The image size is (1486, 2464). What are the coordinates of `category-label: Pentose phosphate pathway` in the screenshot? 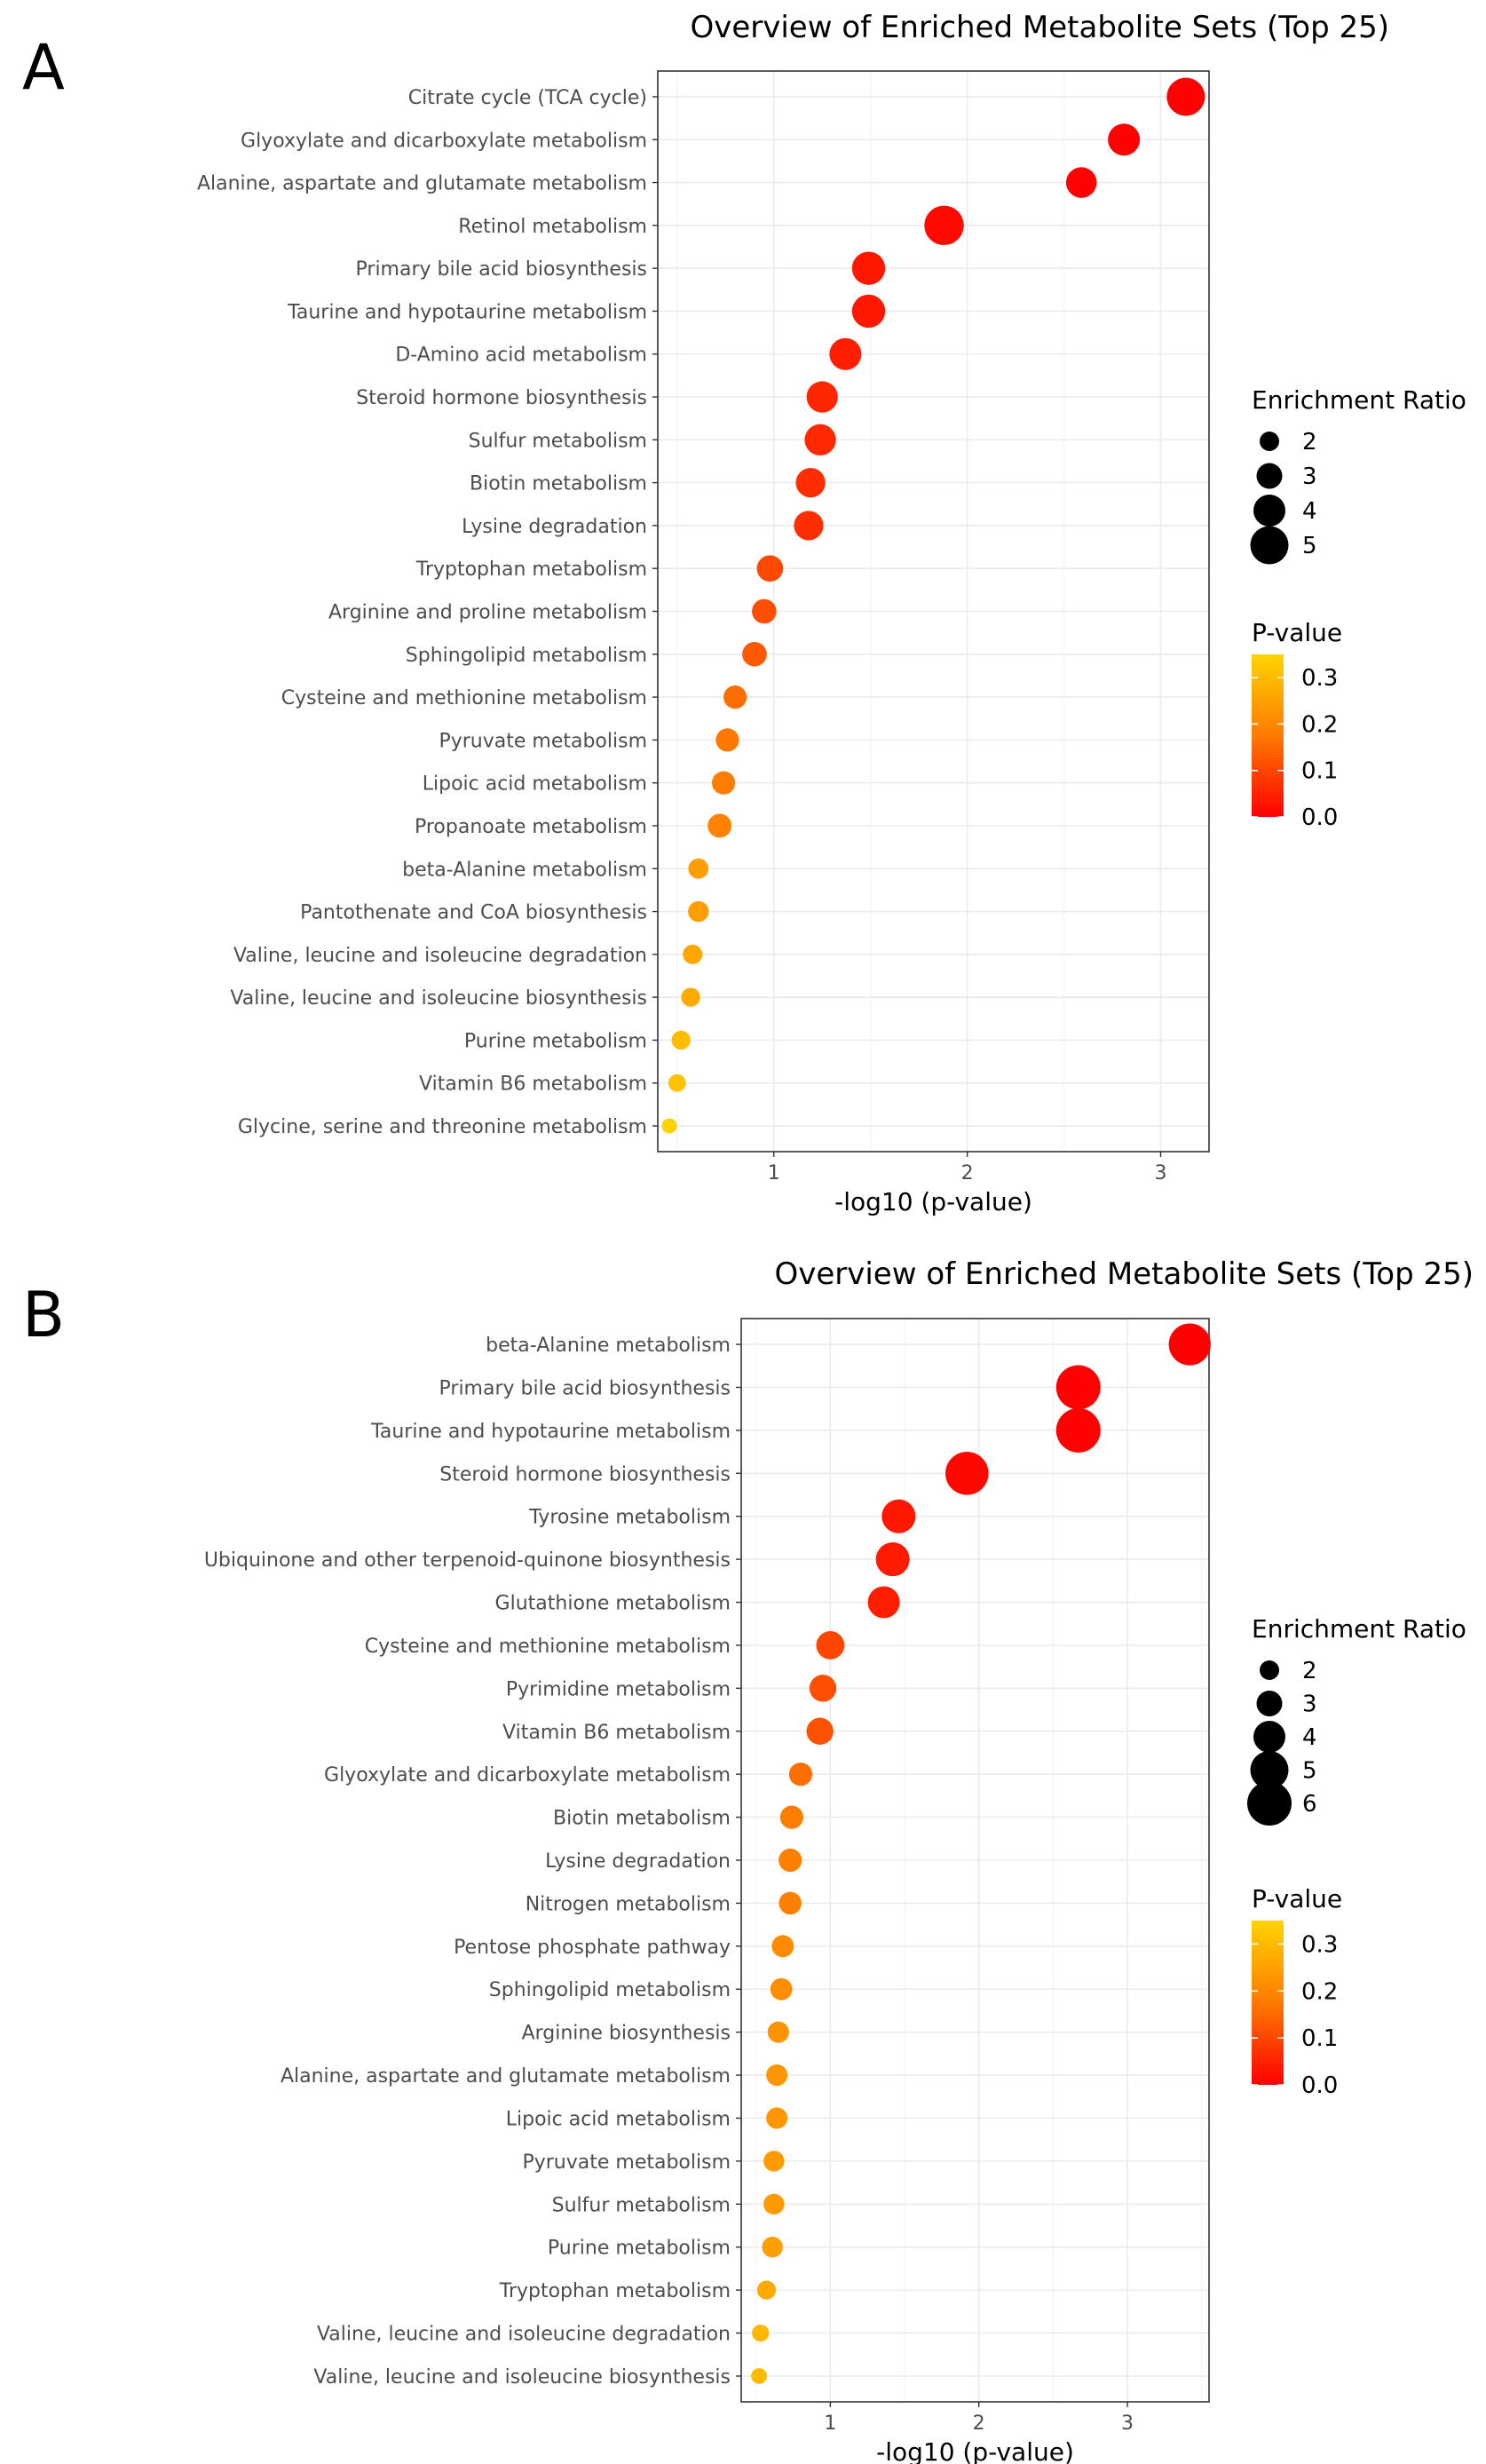 It's located at (592, 1948).